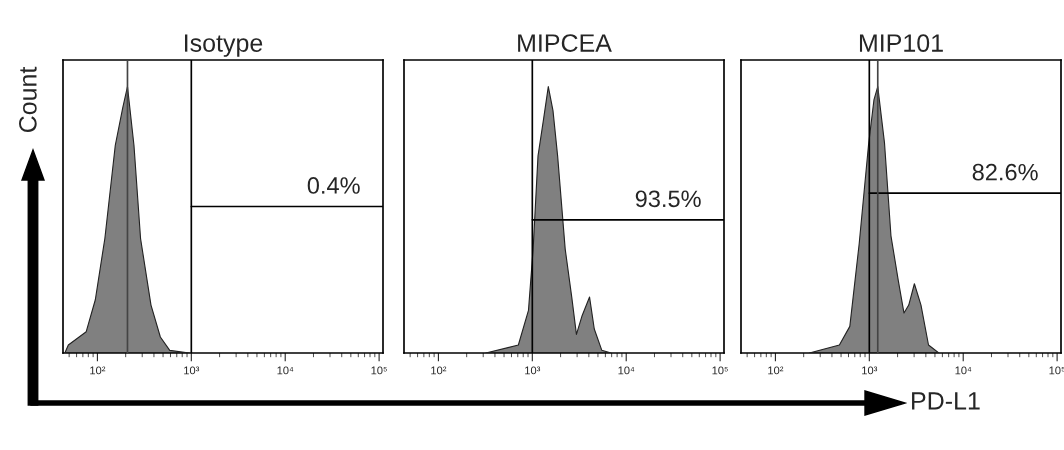 This screenshot has width=1064, height=450. What do you see at coordinates (901, 43) in the screenshot?
I see `chart-title: MIP101` at bounding box center [901, 43].